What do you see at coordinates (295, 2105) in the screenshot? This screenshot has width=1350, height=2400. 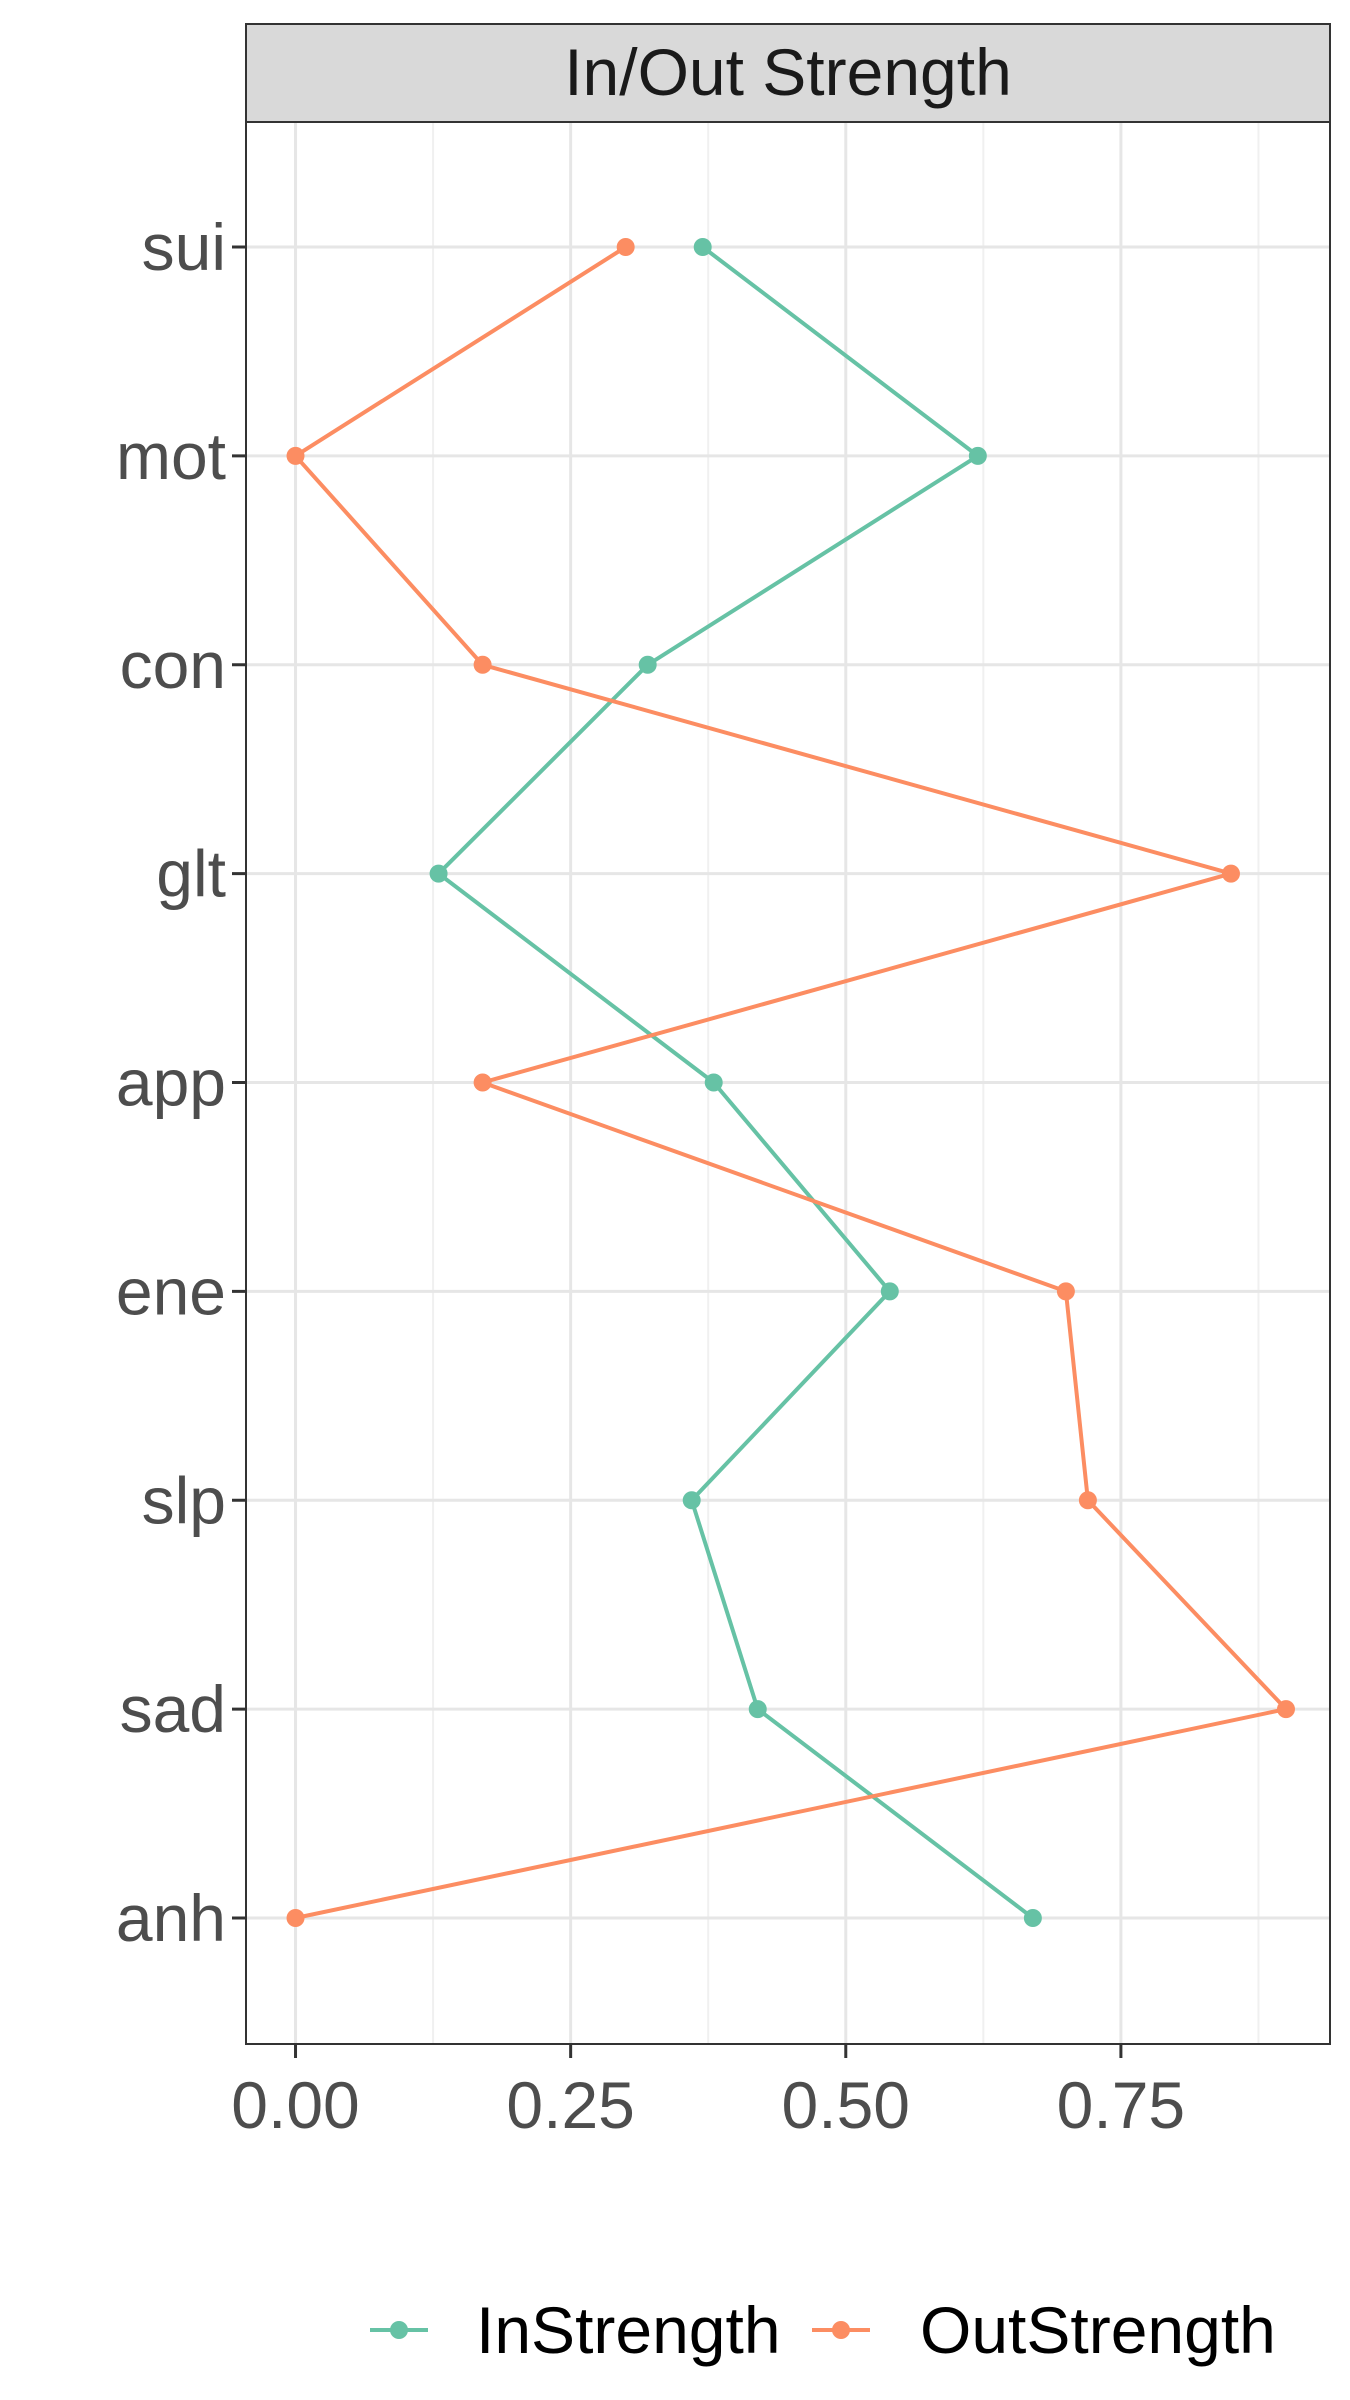 I see `x-tick-label: 0.00` at bounding box center [295, 2105].